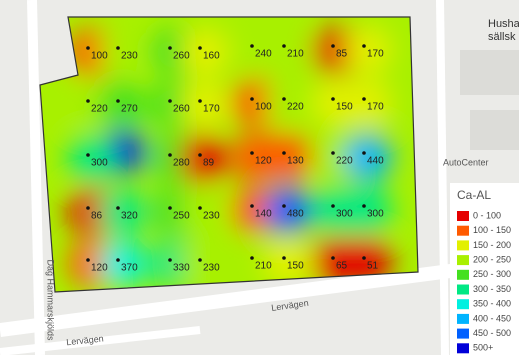 The height and width of the screenshot is (355, 519). What do you see at coordinates (51, 300) in the screenshot?
I see `street-label: Dag Hammarskjölds` at bounding box center [51, 300].